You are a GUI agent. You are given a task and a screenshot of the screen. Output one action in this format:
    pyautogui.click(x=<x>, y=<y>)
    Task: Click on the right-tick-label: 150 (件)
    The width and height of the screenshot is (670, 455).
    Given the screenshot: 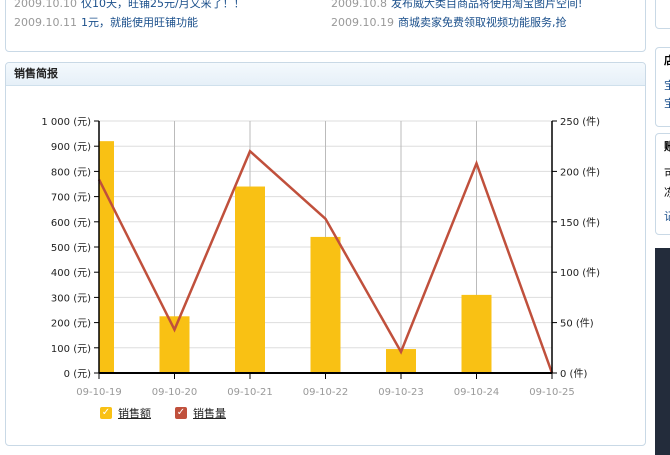 What is the action you would take?
    pyautogui.click(x=580, y=223)
    